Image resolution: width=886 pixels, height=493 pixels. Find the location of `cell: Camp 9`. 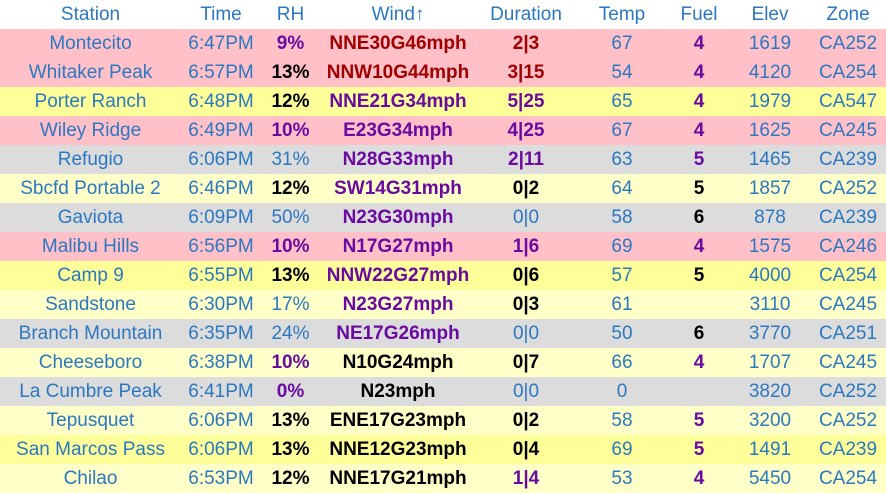

cell: Camp 9 is located at coordinates (90, 275).